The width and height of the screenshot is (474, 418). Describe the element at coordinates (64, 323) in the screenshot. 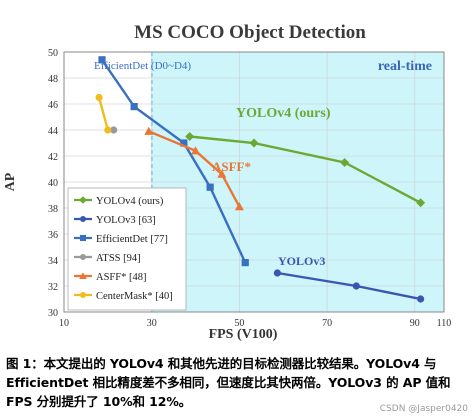

I see `x-tick-label: 10` at that location.